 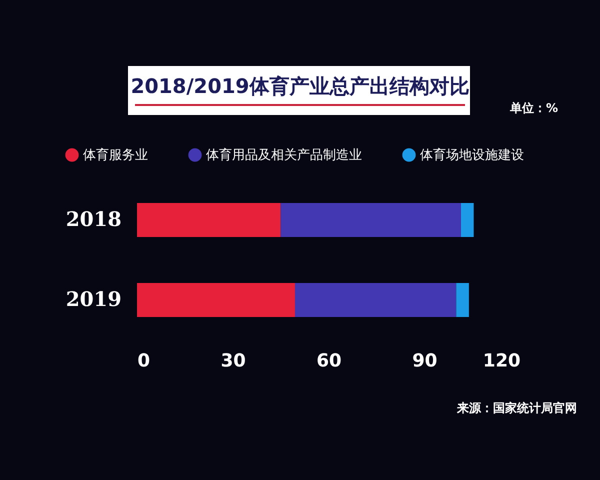 What do you see at coordinates (233, 361) in the screenshot?
I see `x-tick-label: 30` at bounding box center [233, 361].